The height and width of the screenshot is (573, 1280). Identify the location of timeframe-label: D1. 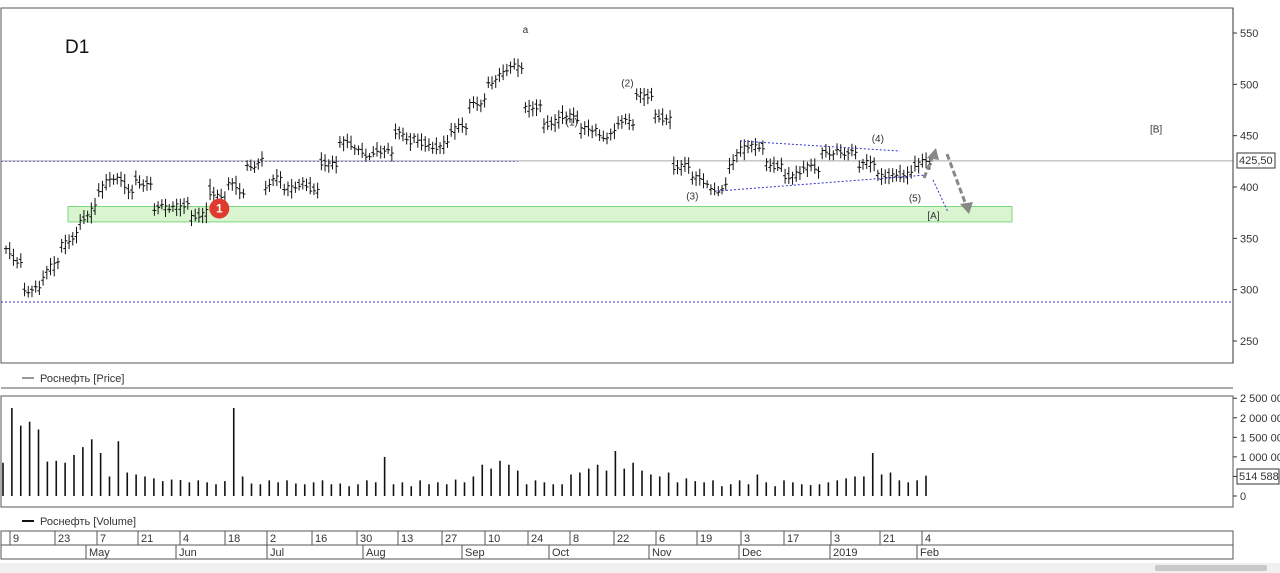
(77, 47).